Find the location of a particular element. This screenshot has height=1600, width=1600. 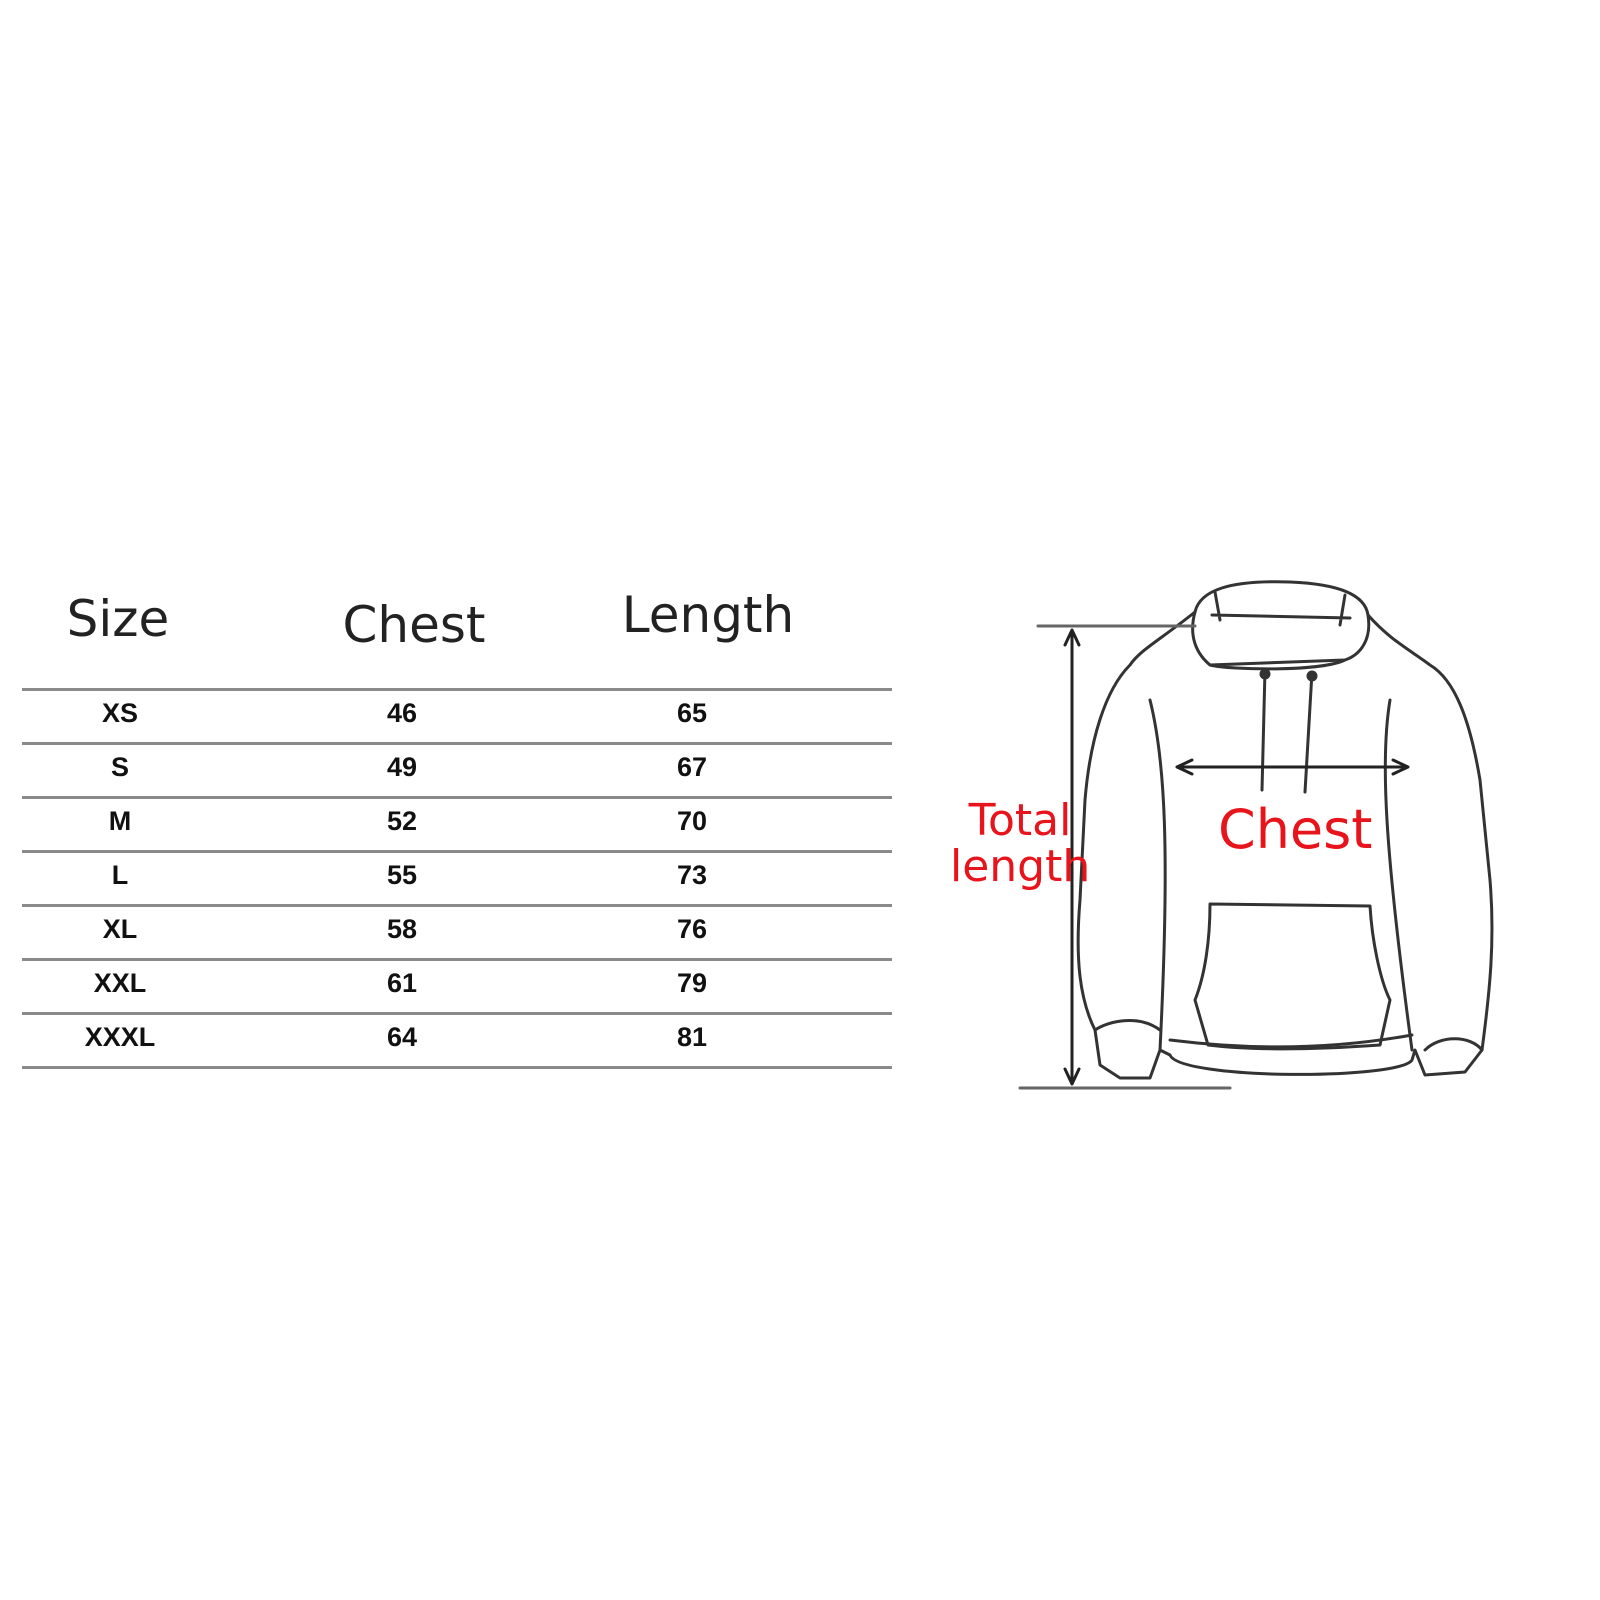

table-row: S 49 67 is located at coordinates (457, 771).